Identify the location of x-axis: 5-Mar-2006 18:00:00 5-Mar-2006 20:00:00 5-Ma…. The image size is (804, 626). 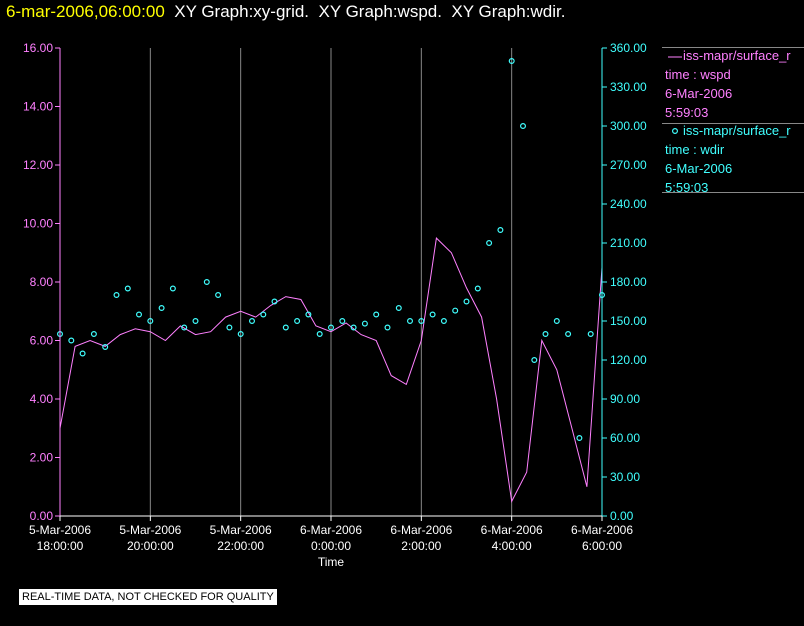
(331, 542).